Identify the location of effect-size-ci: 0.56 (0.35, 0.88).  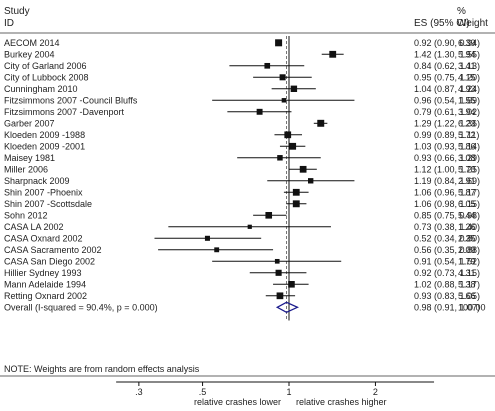
(447, 250).